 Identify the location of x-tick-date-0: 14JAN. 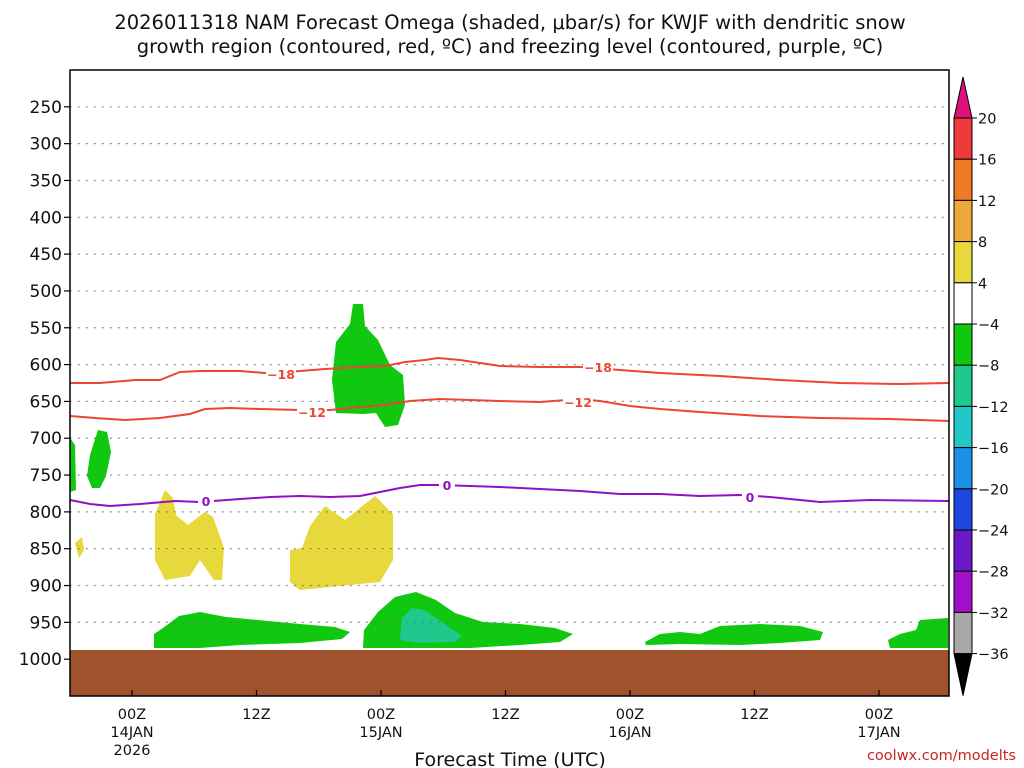
(131, 733).